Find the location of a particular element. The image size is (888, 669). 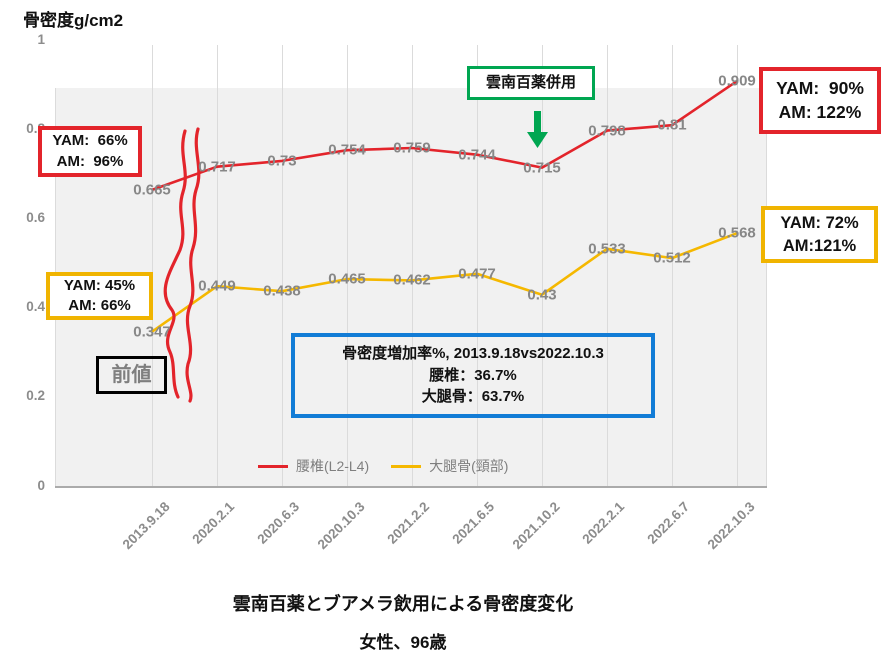

y-tick-label: 0.4 is located at coordinates (35, 307).